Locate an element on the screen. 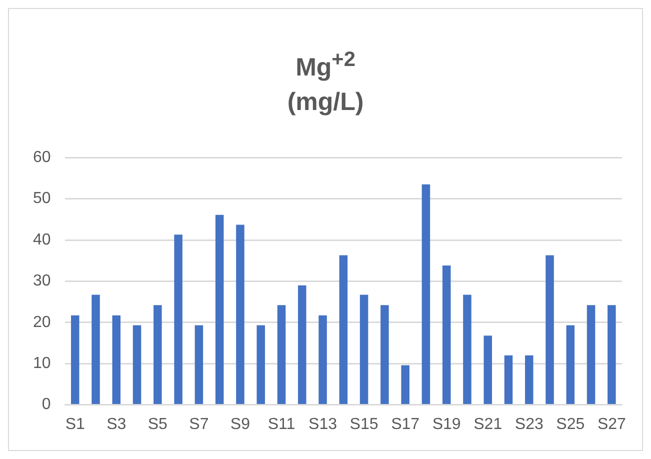  y-tick-label: 20 is located at coordinates (42, 322).